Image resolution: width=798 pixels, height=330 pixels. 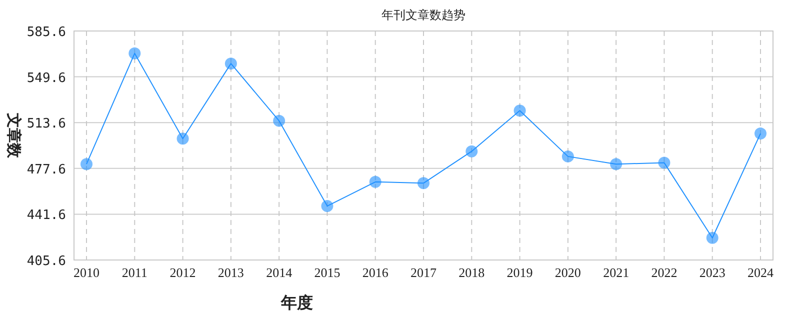 What do you see at coordinates (761, 272) in the screenshot?
I see `x-tick-label: 2024` at bounding box center [761, 272].